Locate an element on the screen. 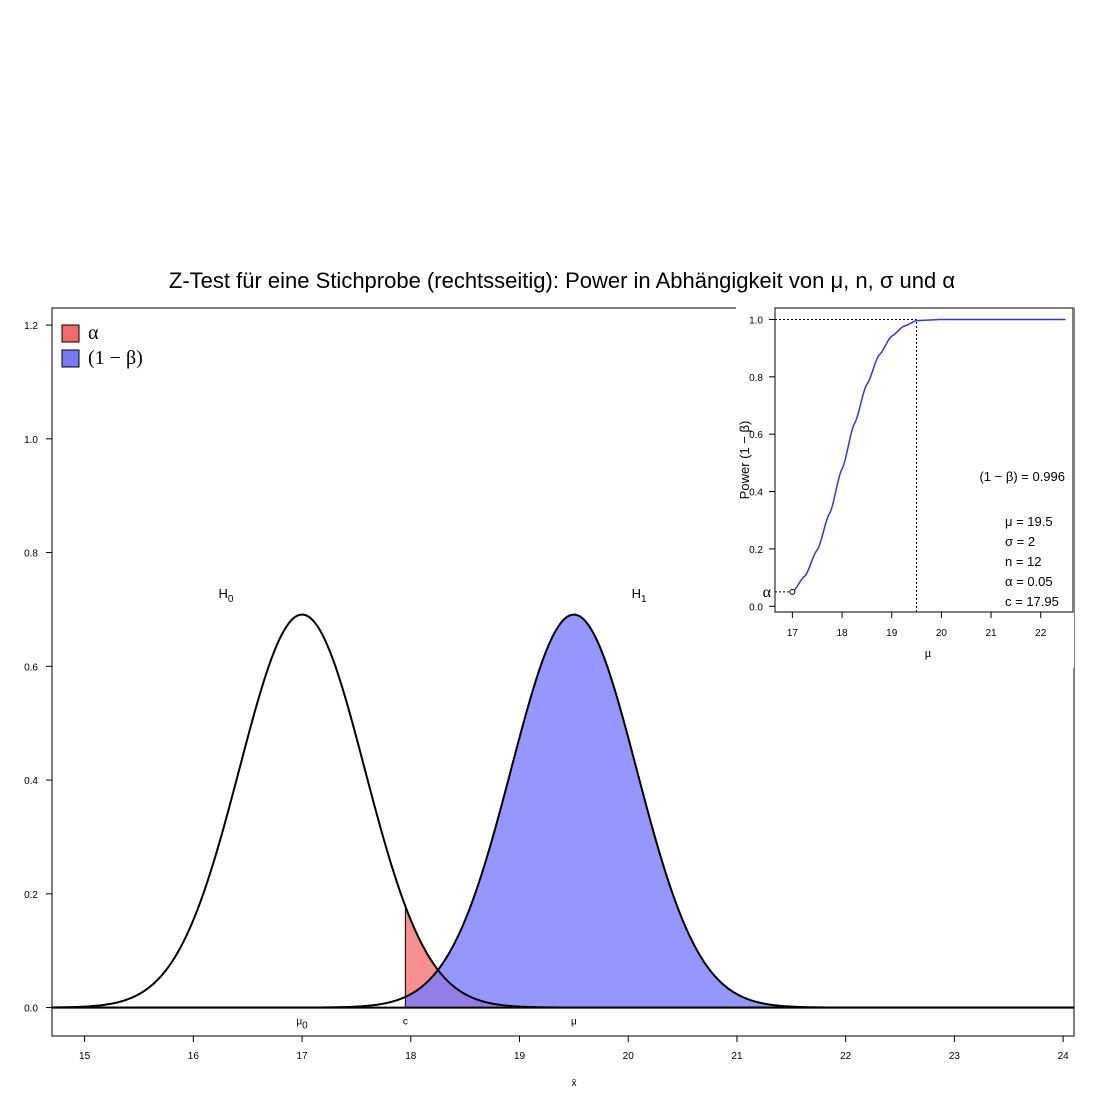 The image size is (1100, 1100). inset-frame is located at coordinates (924, 460).